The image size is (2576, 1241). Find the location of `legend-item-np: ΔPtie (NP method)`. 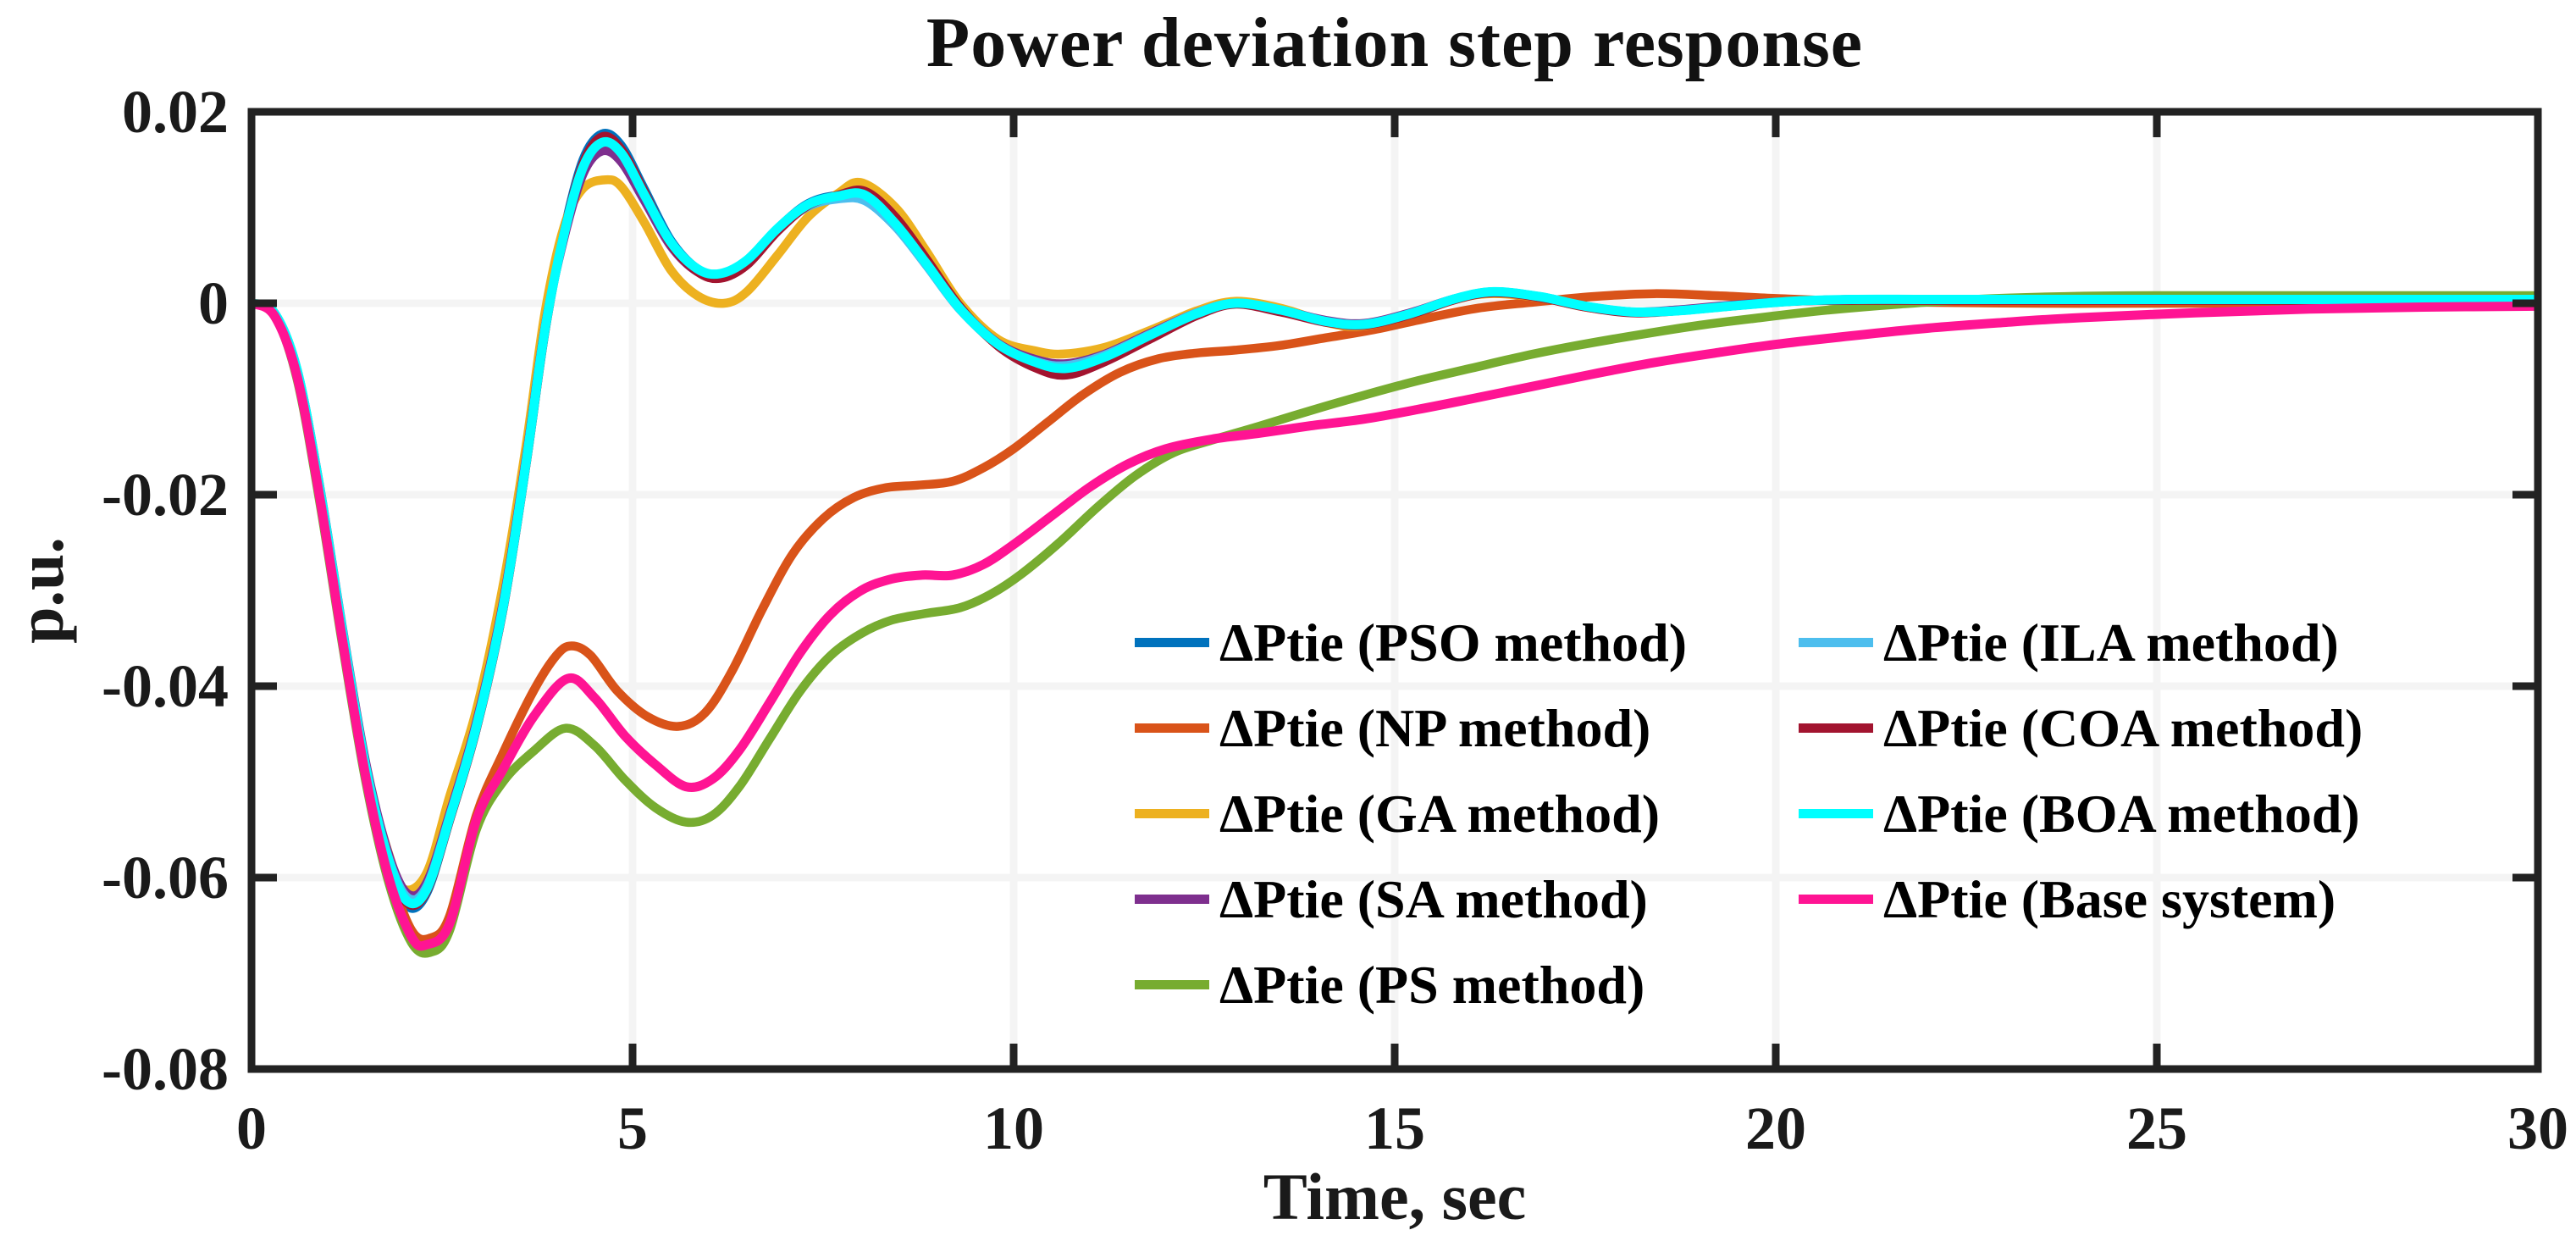

legend-item-np: ΔPtie (NP method) is located at coordinates (1411, 728).